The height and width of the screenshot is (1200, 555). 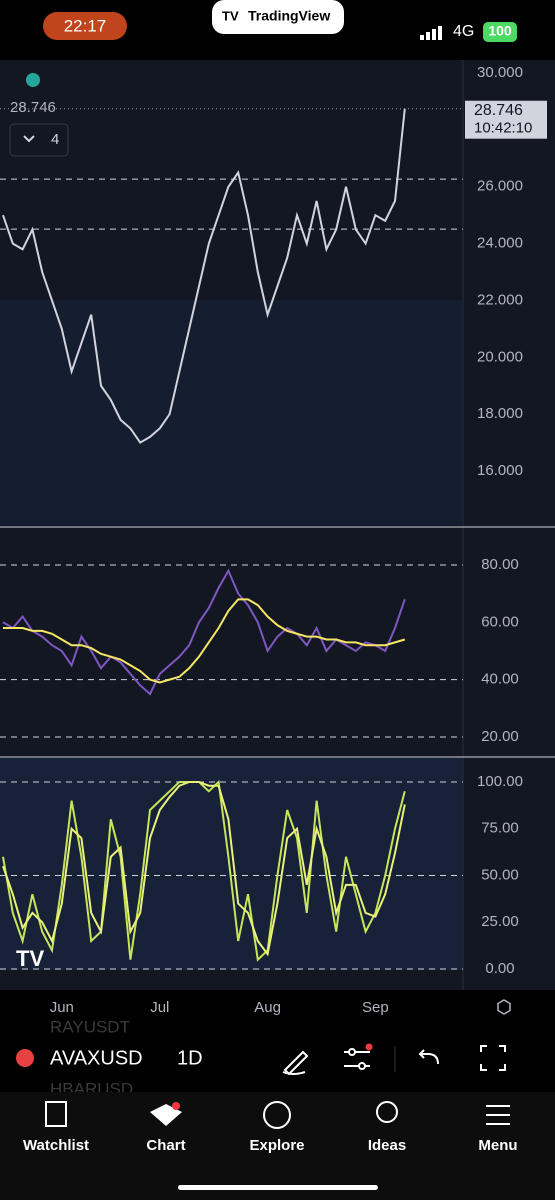 What do you see at coordinates (500, 921) in the screenshot?
I see `y-tick-label: 25.00` at bounding box center [500, 921].